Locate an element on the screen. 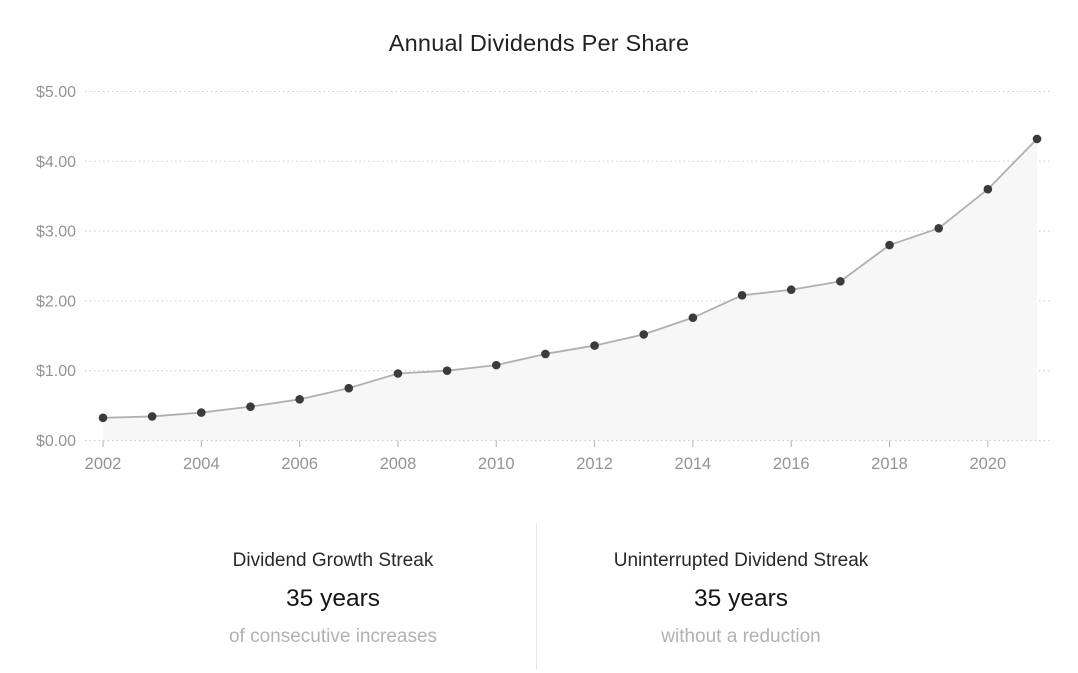 This screenshot has height=673, width=1078. x-tick-label: 2006 is located at coordinates (299, 464).